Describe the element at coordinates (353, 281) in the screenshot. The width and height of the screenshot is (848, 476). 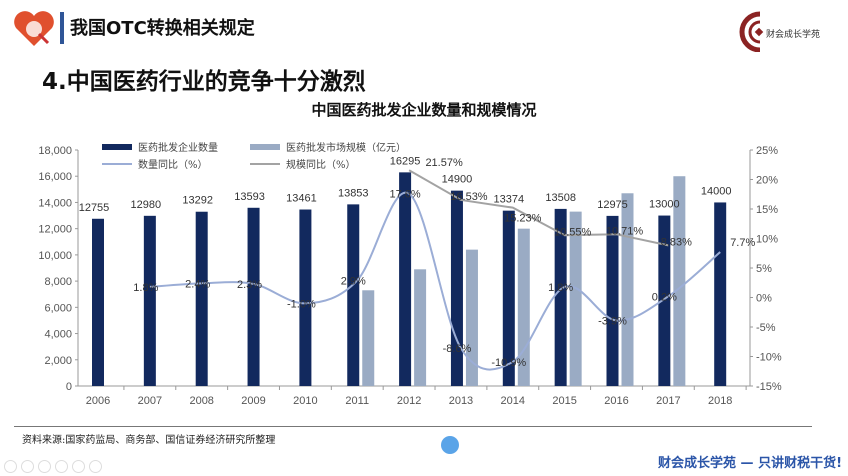
I see `count-yoy-label: 2.9%` at that location.